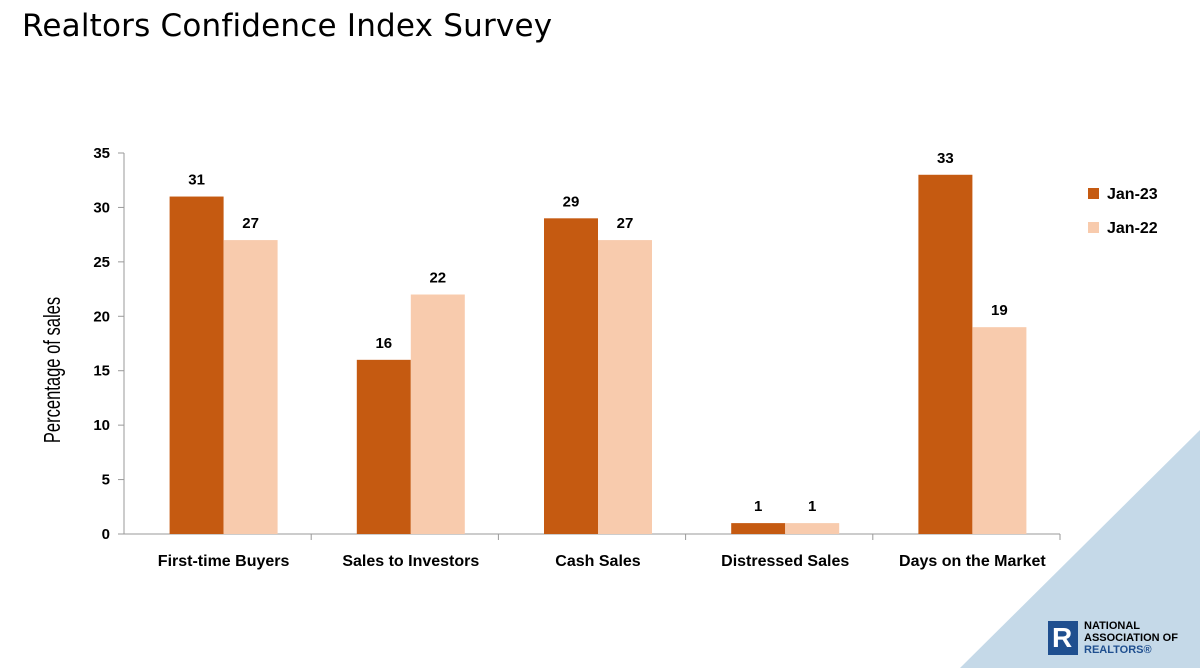 This screenshot has width=1200, height=668. What do you see at coordinates (437, 278) in the screenshot?
I see `data-label: 22` at bounding box center [437, 278].